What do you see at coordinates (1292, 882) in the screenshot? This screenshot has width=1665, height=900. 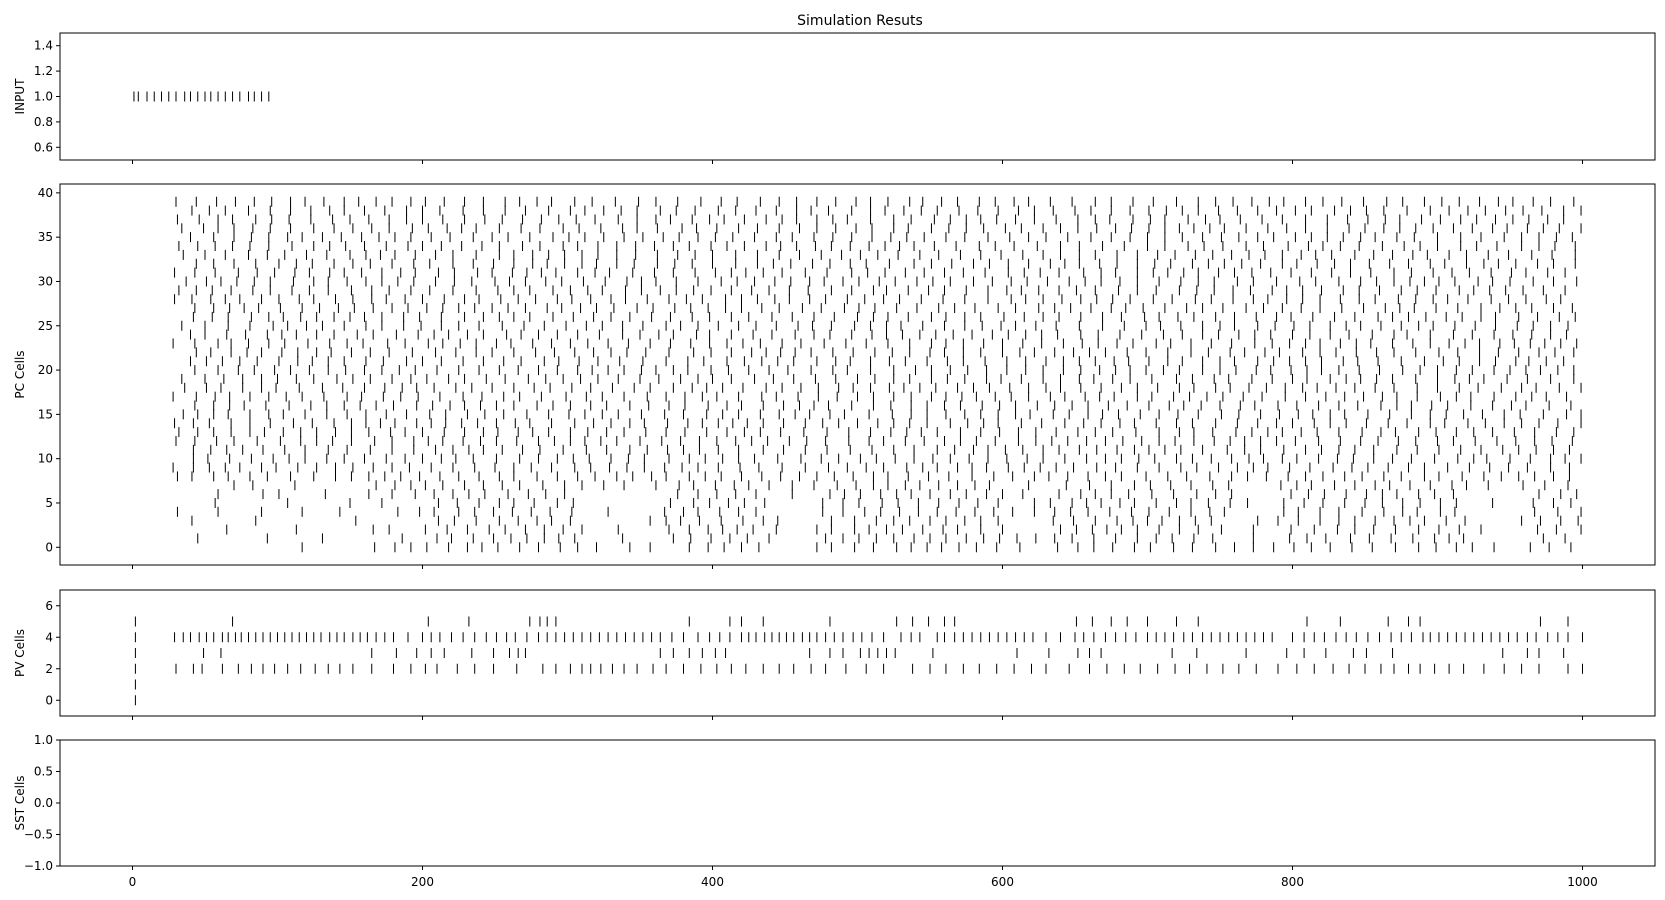 I see `xtick-label: 800` at bounding box center [1292, 882].